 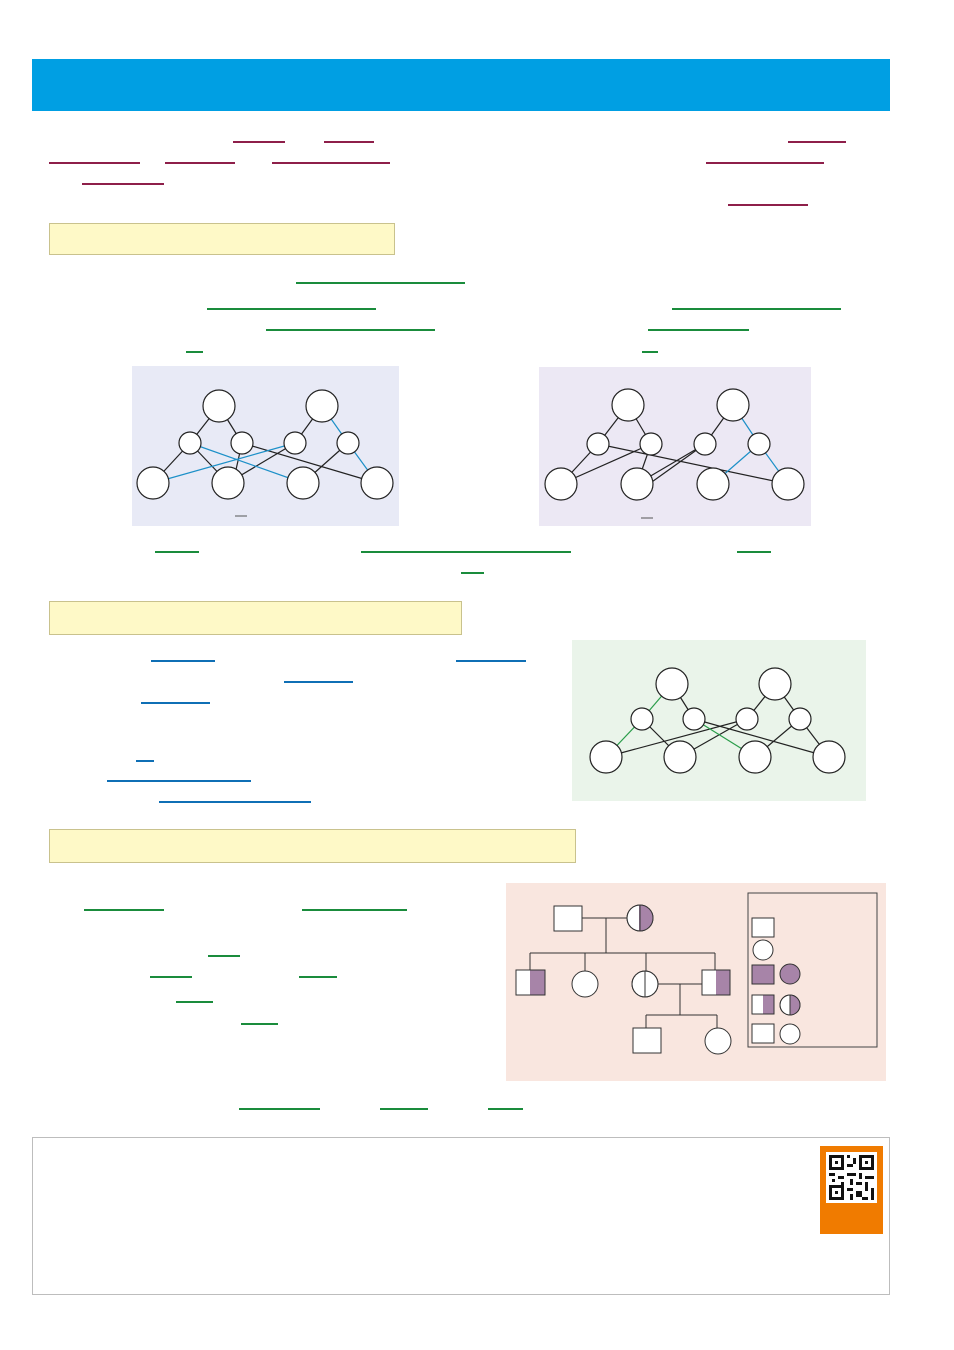 I want to click on qr-badge, so click(x=851, y=1190).